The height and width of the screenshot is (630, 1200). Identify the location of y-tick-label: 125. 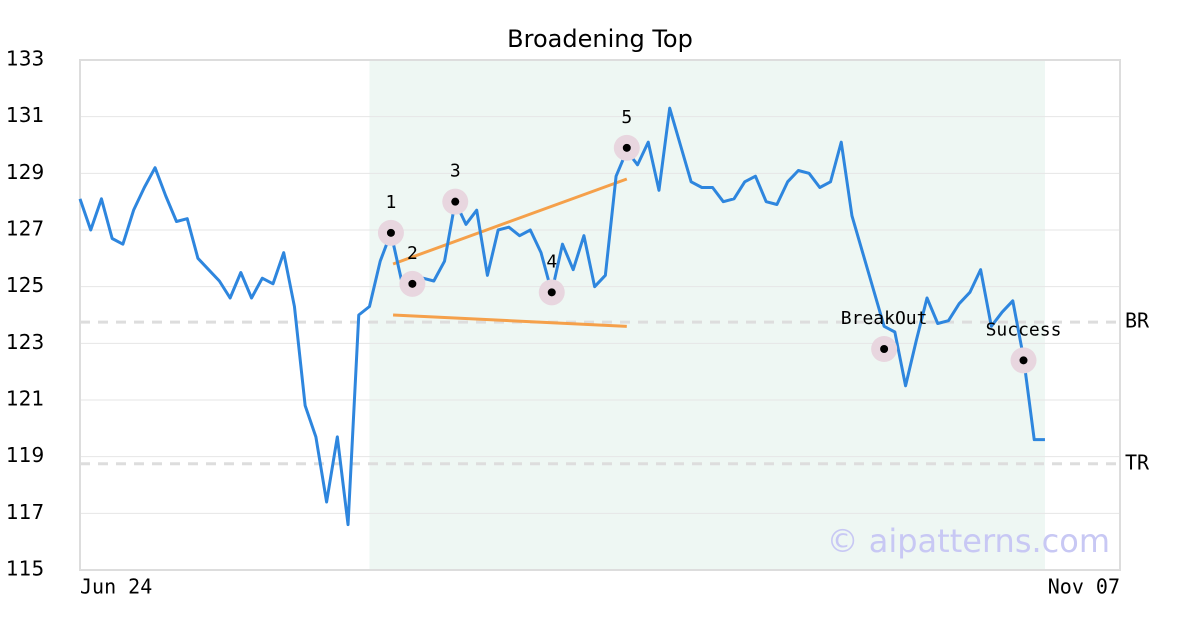
(25, 285).